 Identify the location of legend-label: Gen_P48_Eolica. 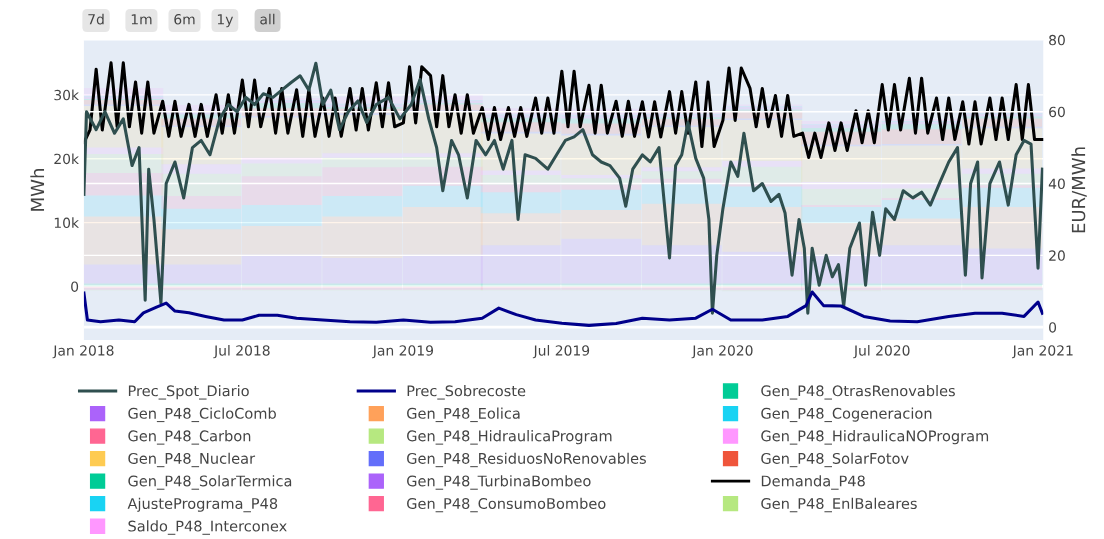
(463, 415).